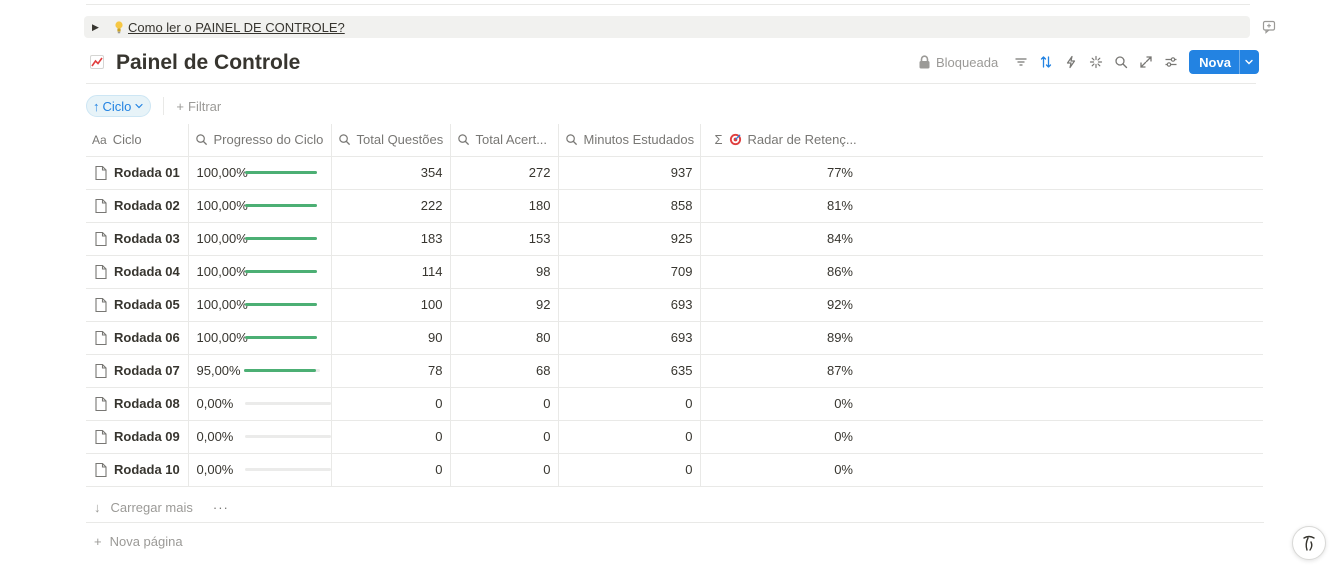 The width and height of the screenshot is (1333, 570). I want to click on cell-acertos: 153, so click(504, 239).